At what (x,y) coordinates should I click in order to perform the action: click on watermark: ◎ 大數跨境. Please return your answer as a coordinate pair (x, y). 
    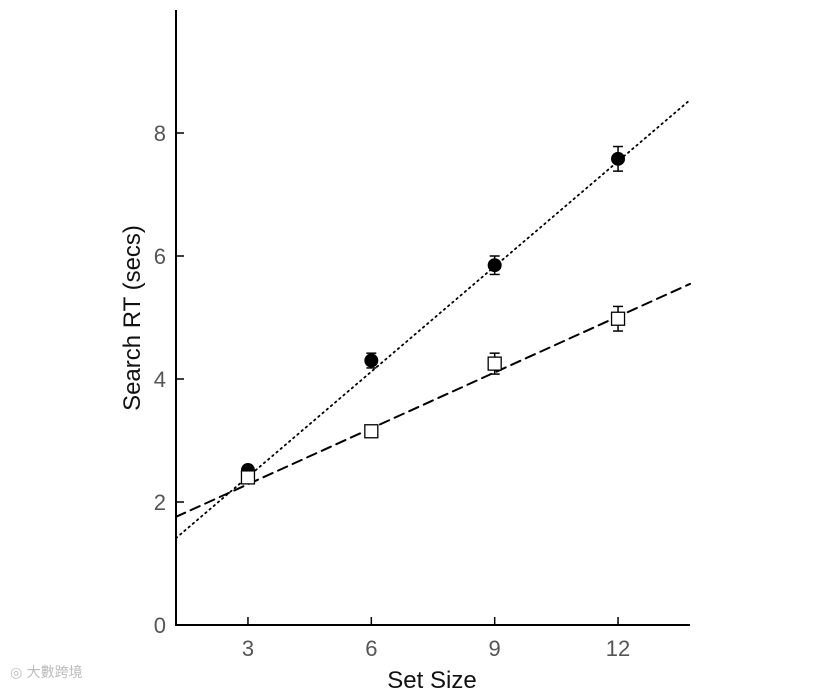
    Looking at the image, I should click on (46, 672).